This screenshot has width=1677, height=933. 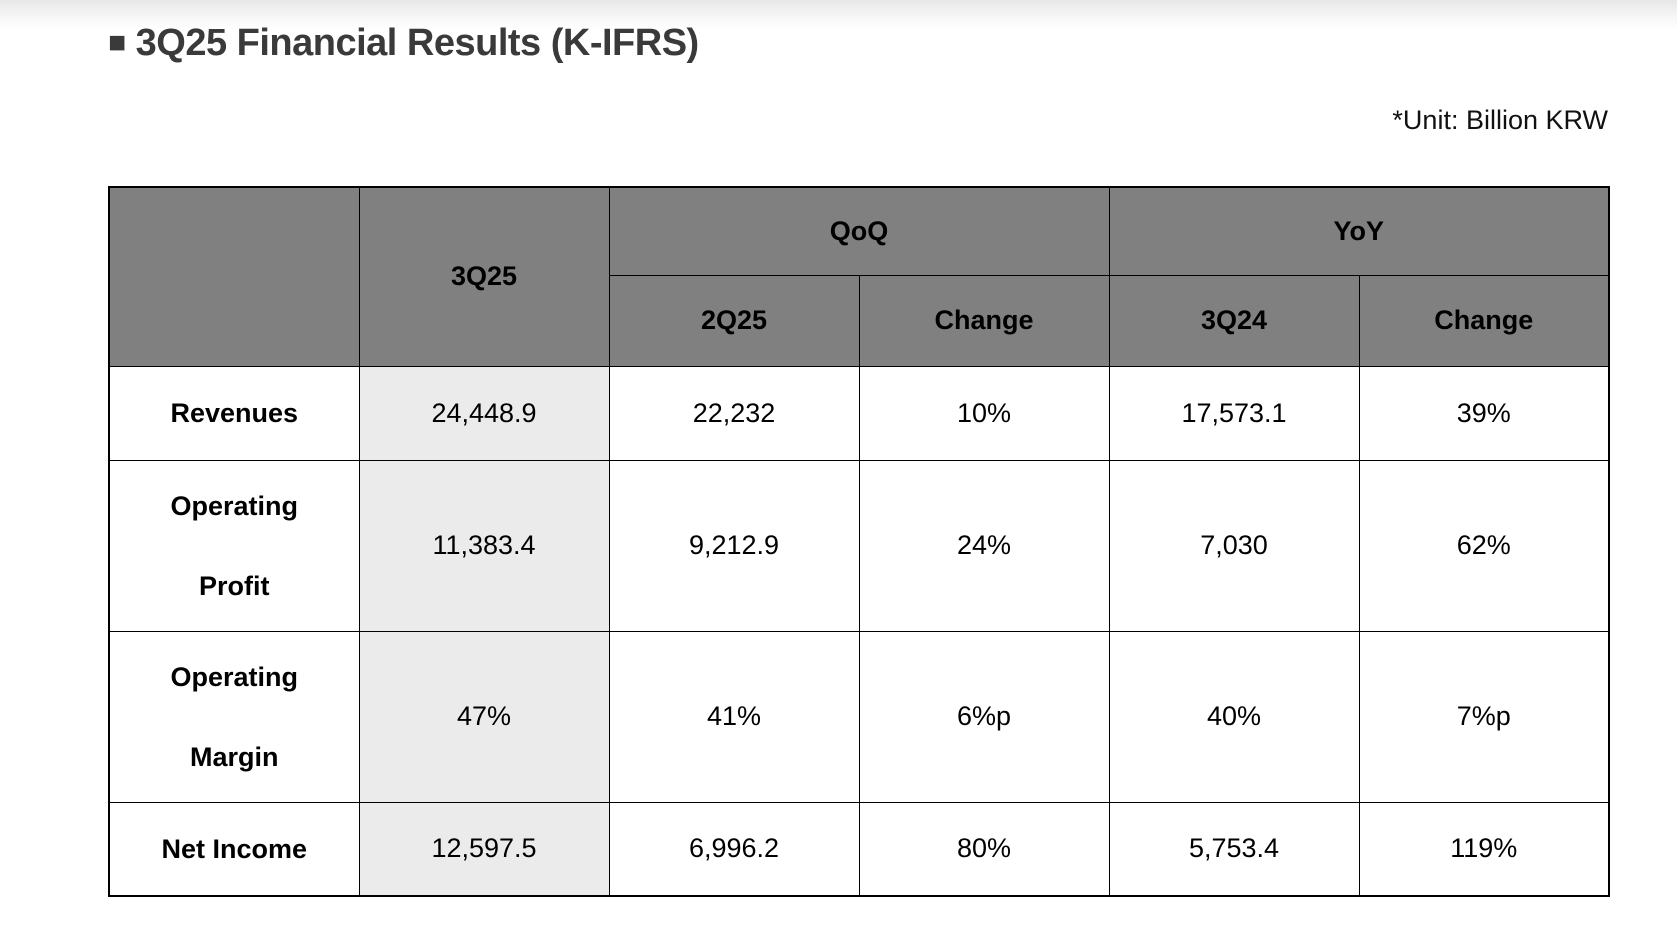 What do you see at coordinates (734, 716) in the screenshot?
I see `cell-operating-margin-2q25: 41%` at bounding box center [734, 716].